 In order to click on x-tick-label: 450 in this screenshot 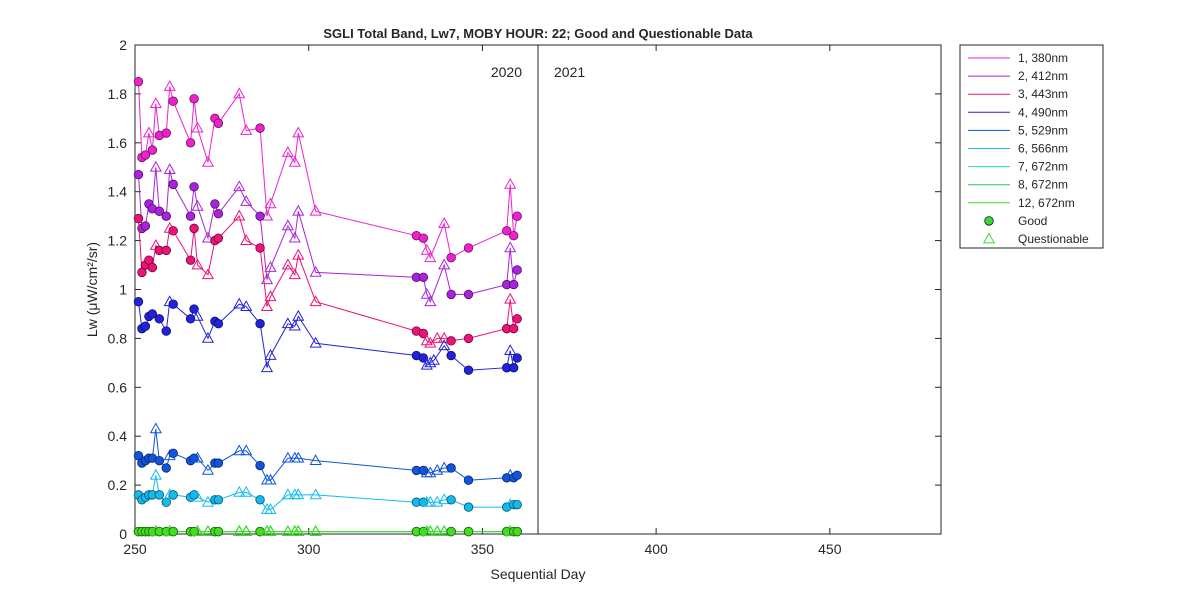, I will do `click(830, 549)`.